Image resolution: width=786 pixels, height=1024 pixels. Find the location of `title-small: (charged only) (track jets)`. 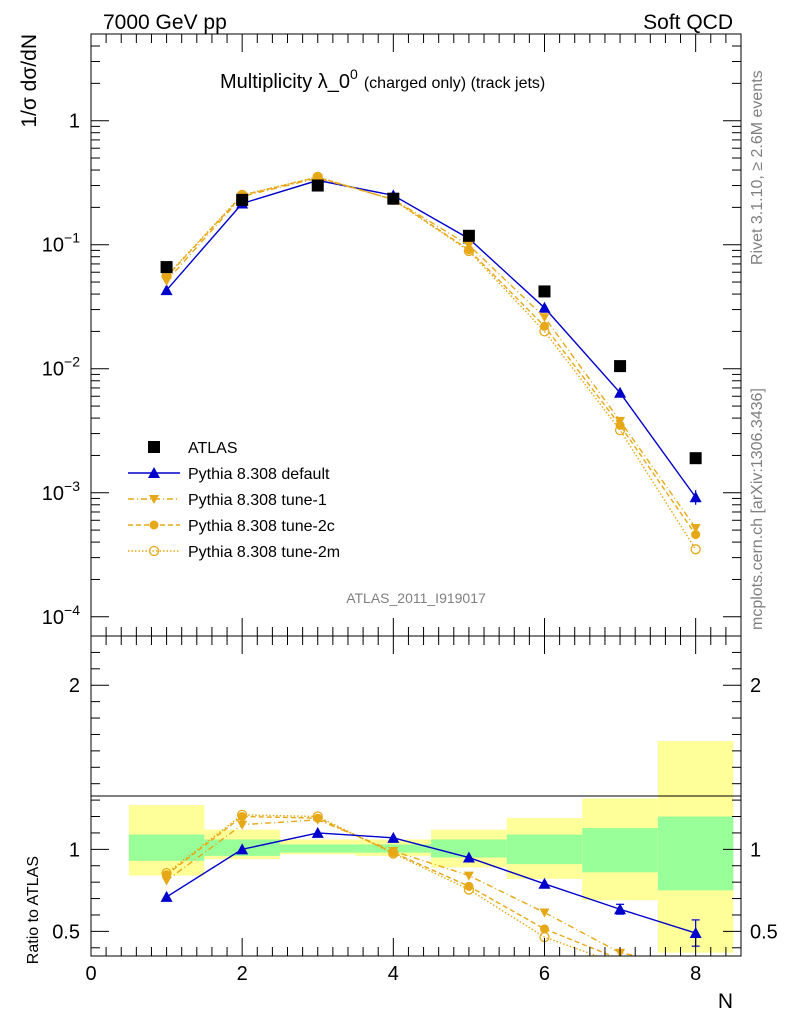

title-small: (charged only) (track jets) is located at coordinates (454, 83).